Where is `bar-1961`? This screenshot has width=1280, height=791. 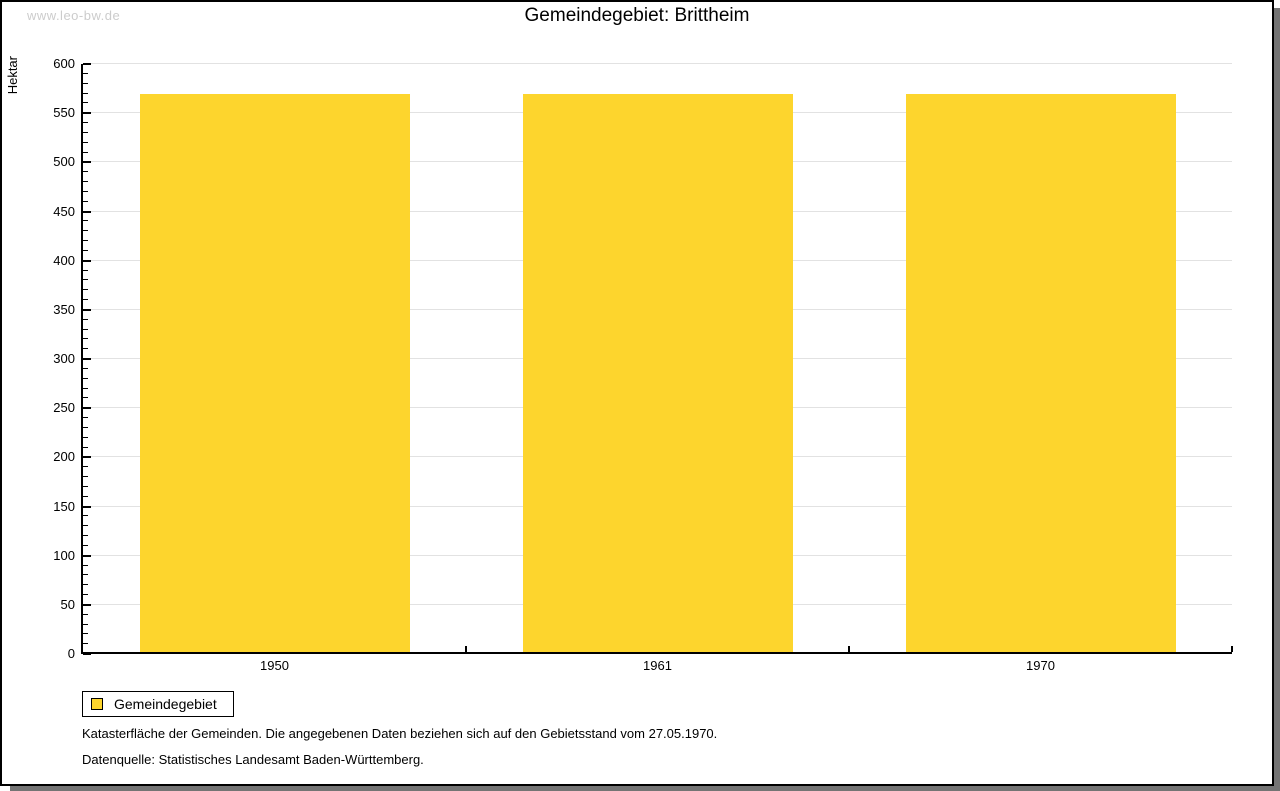
bar-1961 is located at coordinates (657, 373).